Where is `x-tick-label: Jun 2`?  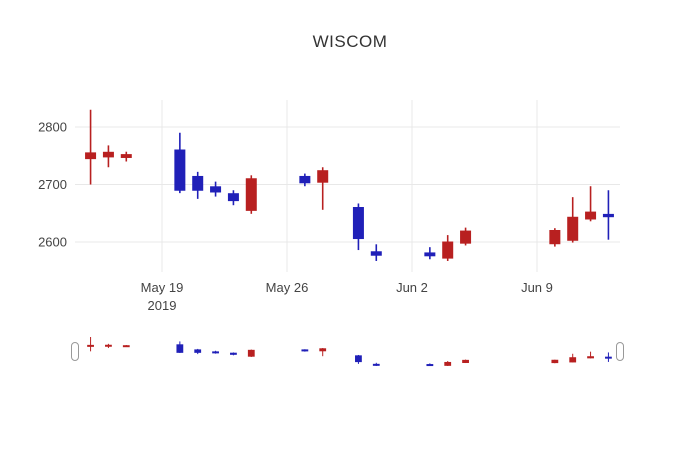 x-tick-label: Jun 2 is located at coordinates (412, 287).